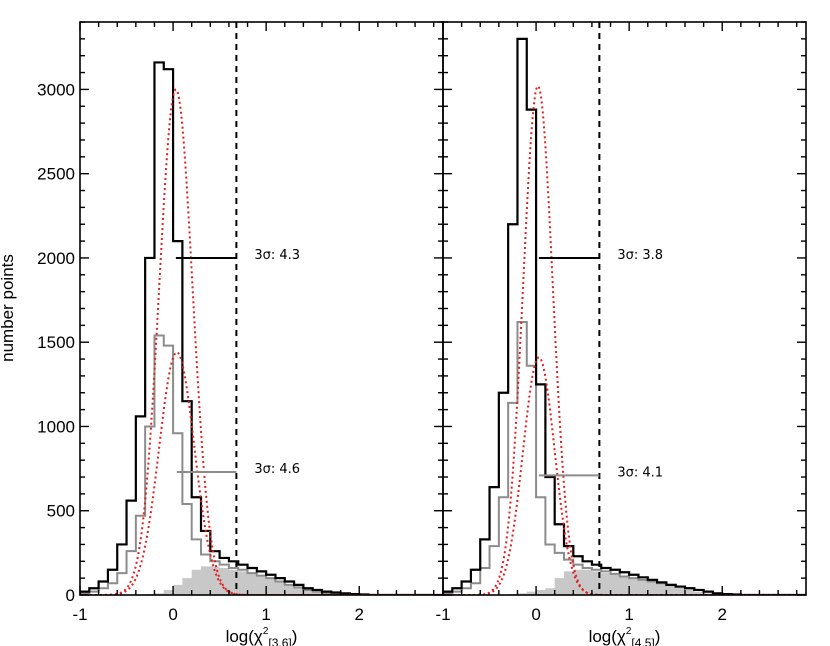 The image size is (830, 646). What do you see at coordinates (56, 258) in the screenshot?
I see `y-tick-label: 2000` at bounding box center [56, 258].